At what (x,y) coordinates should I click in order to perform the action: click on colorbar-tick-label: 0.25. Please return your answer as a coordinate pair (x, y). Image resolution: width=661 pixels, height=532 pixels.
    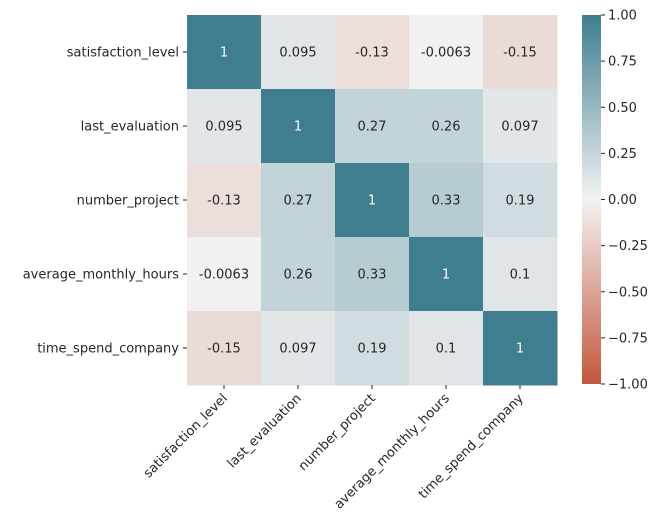
    Looking at the image, I should click on (622, 154).